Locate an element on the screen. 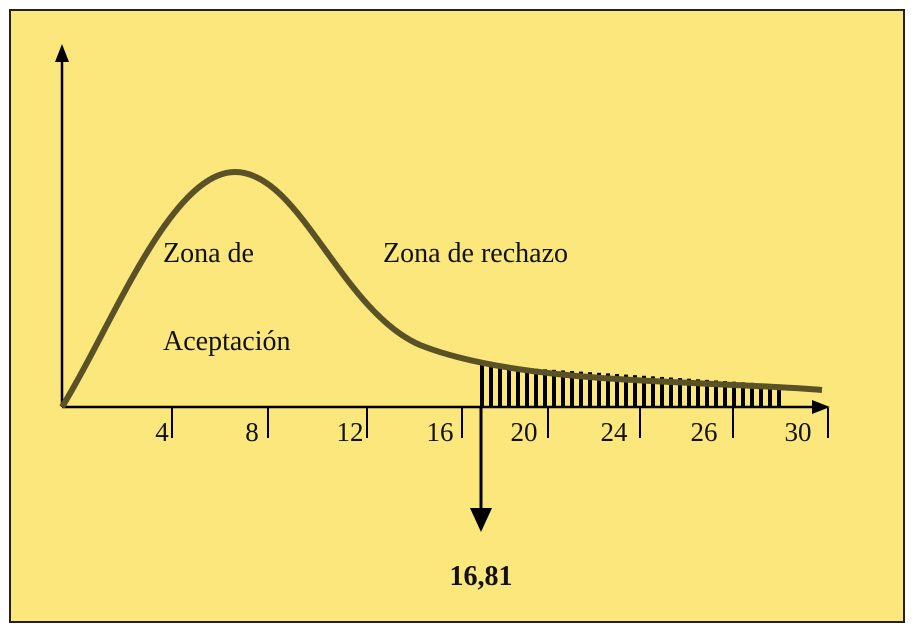 The width and height of the screenshot is (912, 631). tick-label: 24 is located at coordinates (615, 432).